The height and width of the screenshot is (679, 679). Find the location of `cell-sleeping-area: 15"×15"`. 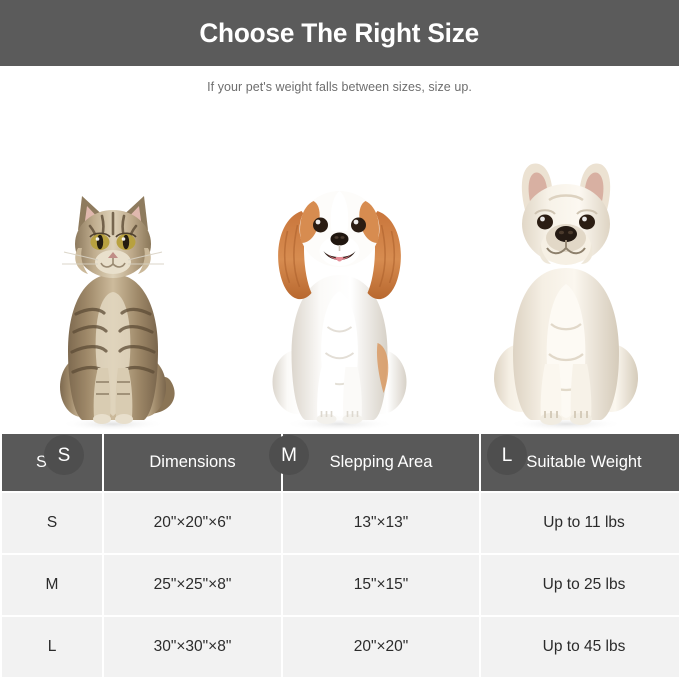

cell-sleeping-area: 15"×15" is located at coordinates (381, 585).